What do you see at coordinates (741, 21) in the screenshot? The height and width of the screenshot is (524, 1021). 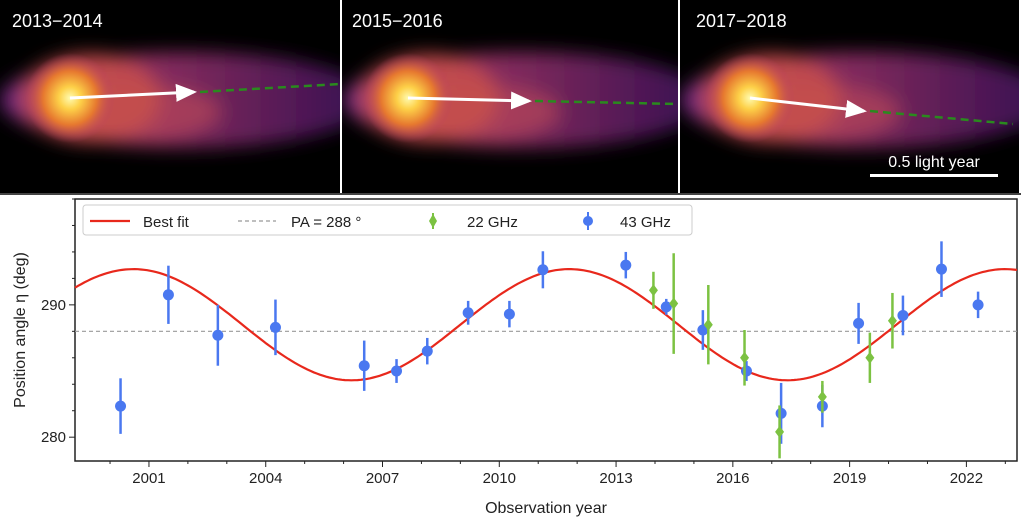 I see `panel-label-2017-2018: 2017−2018` at bounding box center [741, 21].